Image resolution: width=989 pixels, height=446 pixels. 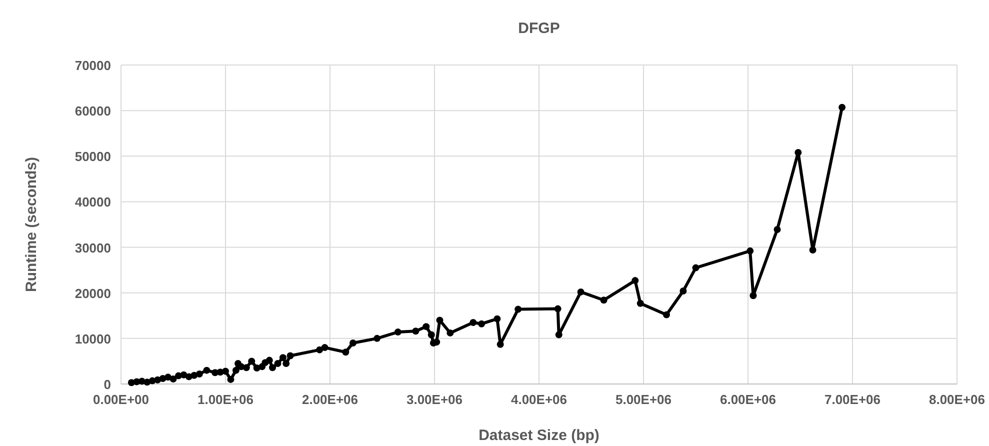 What do you see at coordinates (643, 399) in the screenshot?
I see `x-tick-label: 5.00E+06` at bounding box center [643, 399].